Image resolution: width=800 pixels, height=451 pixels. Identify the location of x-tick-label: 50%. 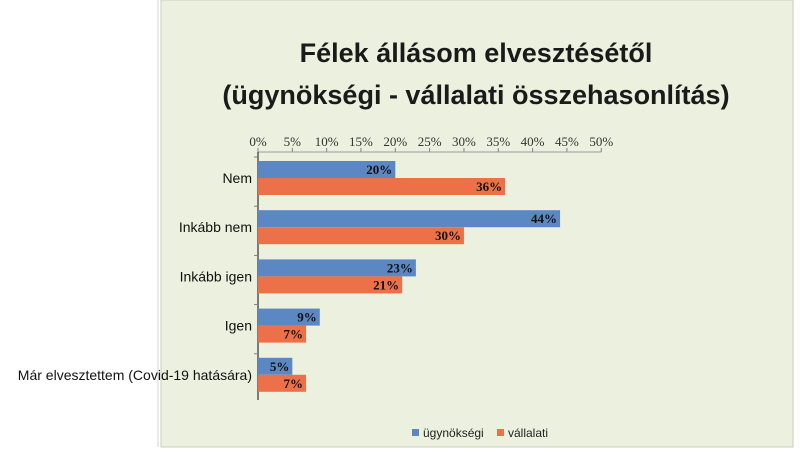
(601, 141).